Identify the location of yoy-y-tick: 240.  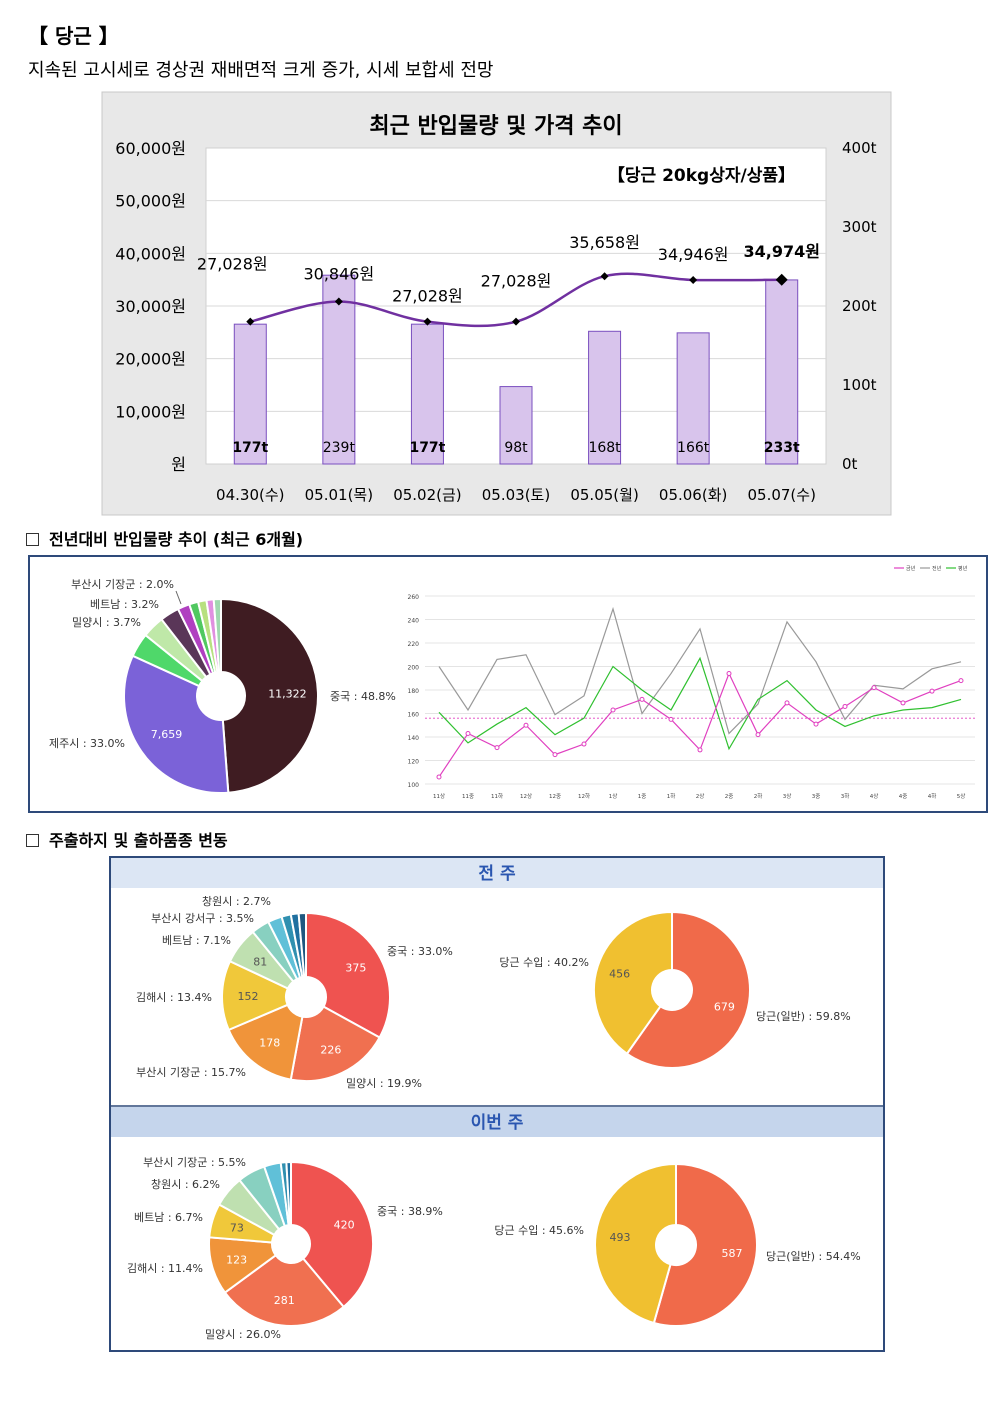
(414, 621).